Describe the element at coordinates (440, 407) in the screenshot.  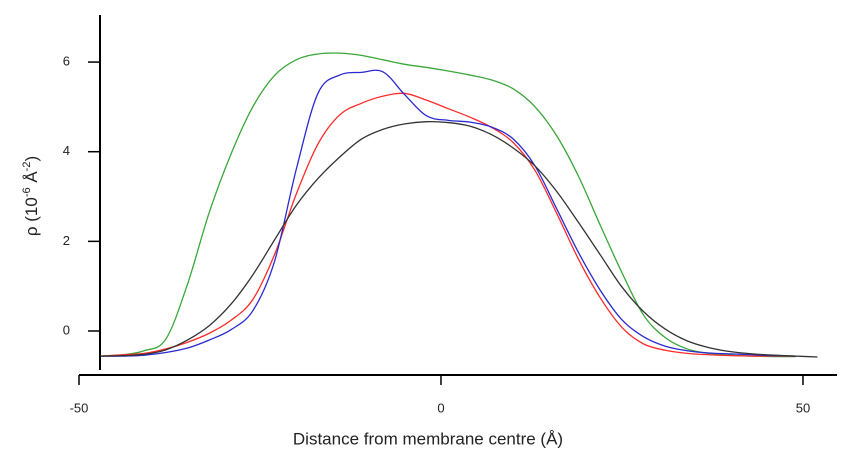
I see `x-tick-label: 0` at that location.